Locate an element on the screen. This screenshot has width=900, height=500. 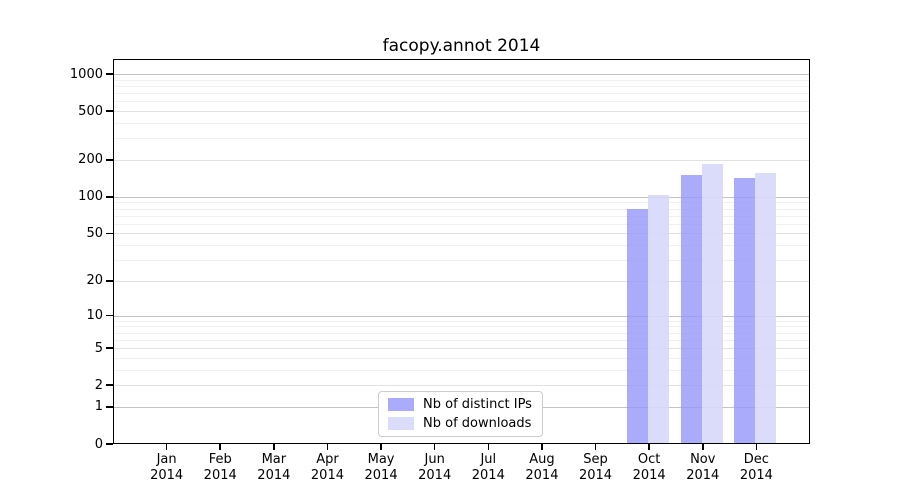
x-tick-month: Sep is located at coordinates (595, 459).